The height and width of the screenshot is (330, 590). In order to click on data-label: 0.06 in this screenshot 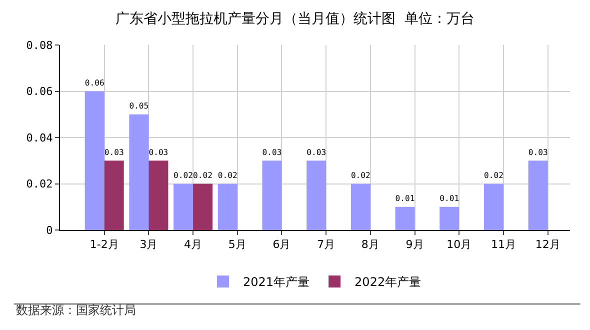, I will do `click(94, 83)`.